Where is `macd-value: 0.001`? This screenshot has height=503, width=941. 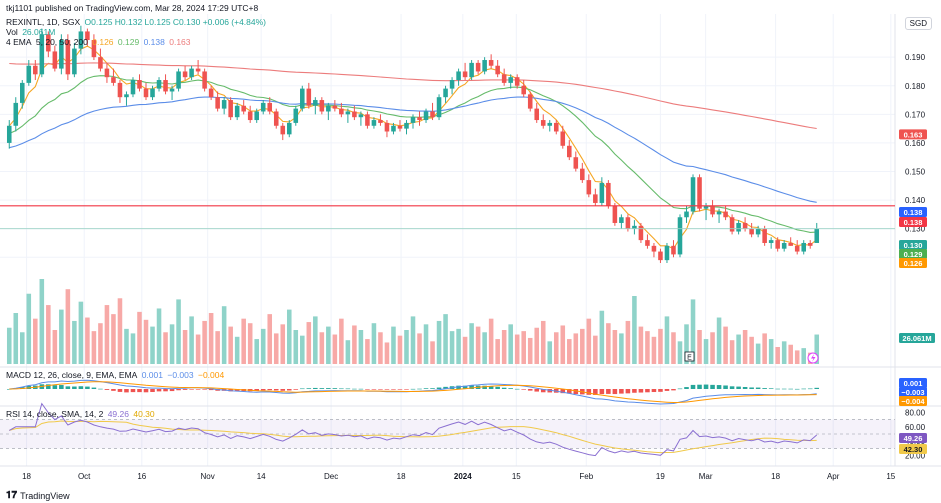 macd-value: 0.001 is located at coordinates (152, 375).